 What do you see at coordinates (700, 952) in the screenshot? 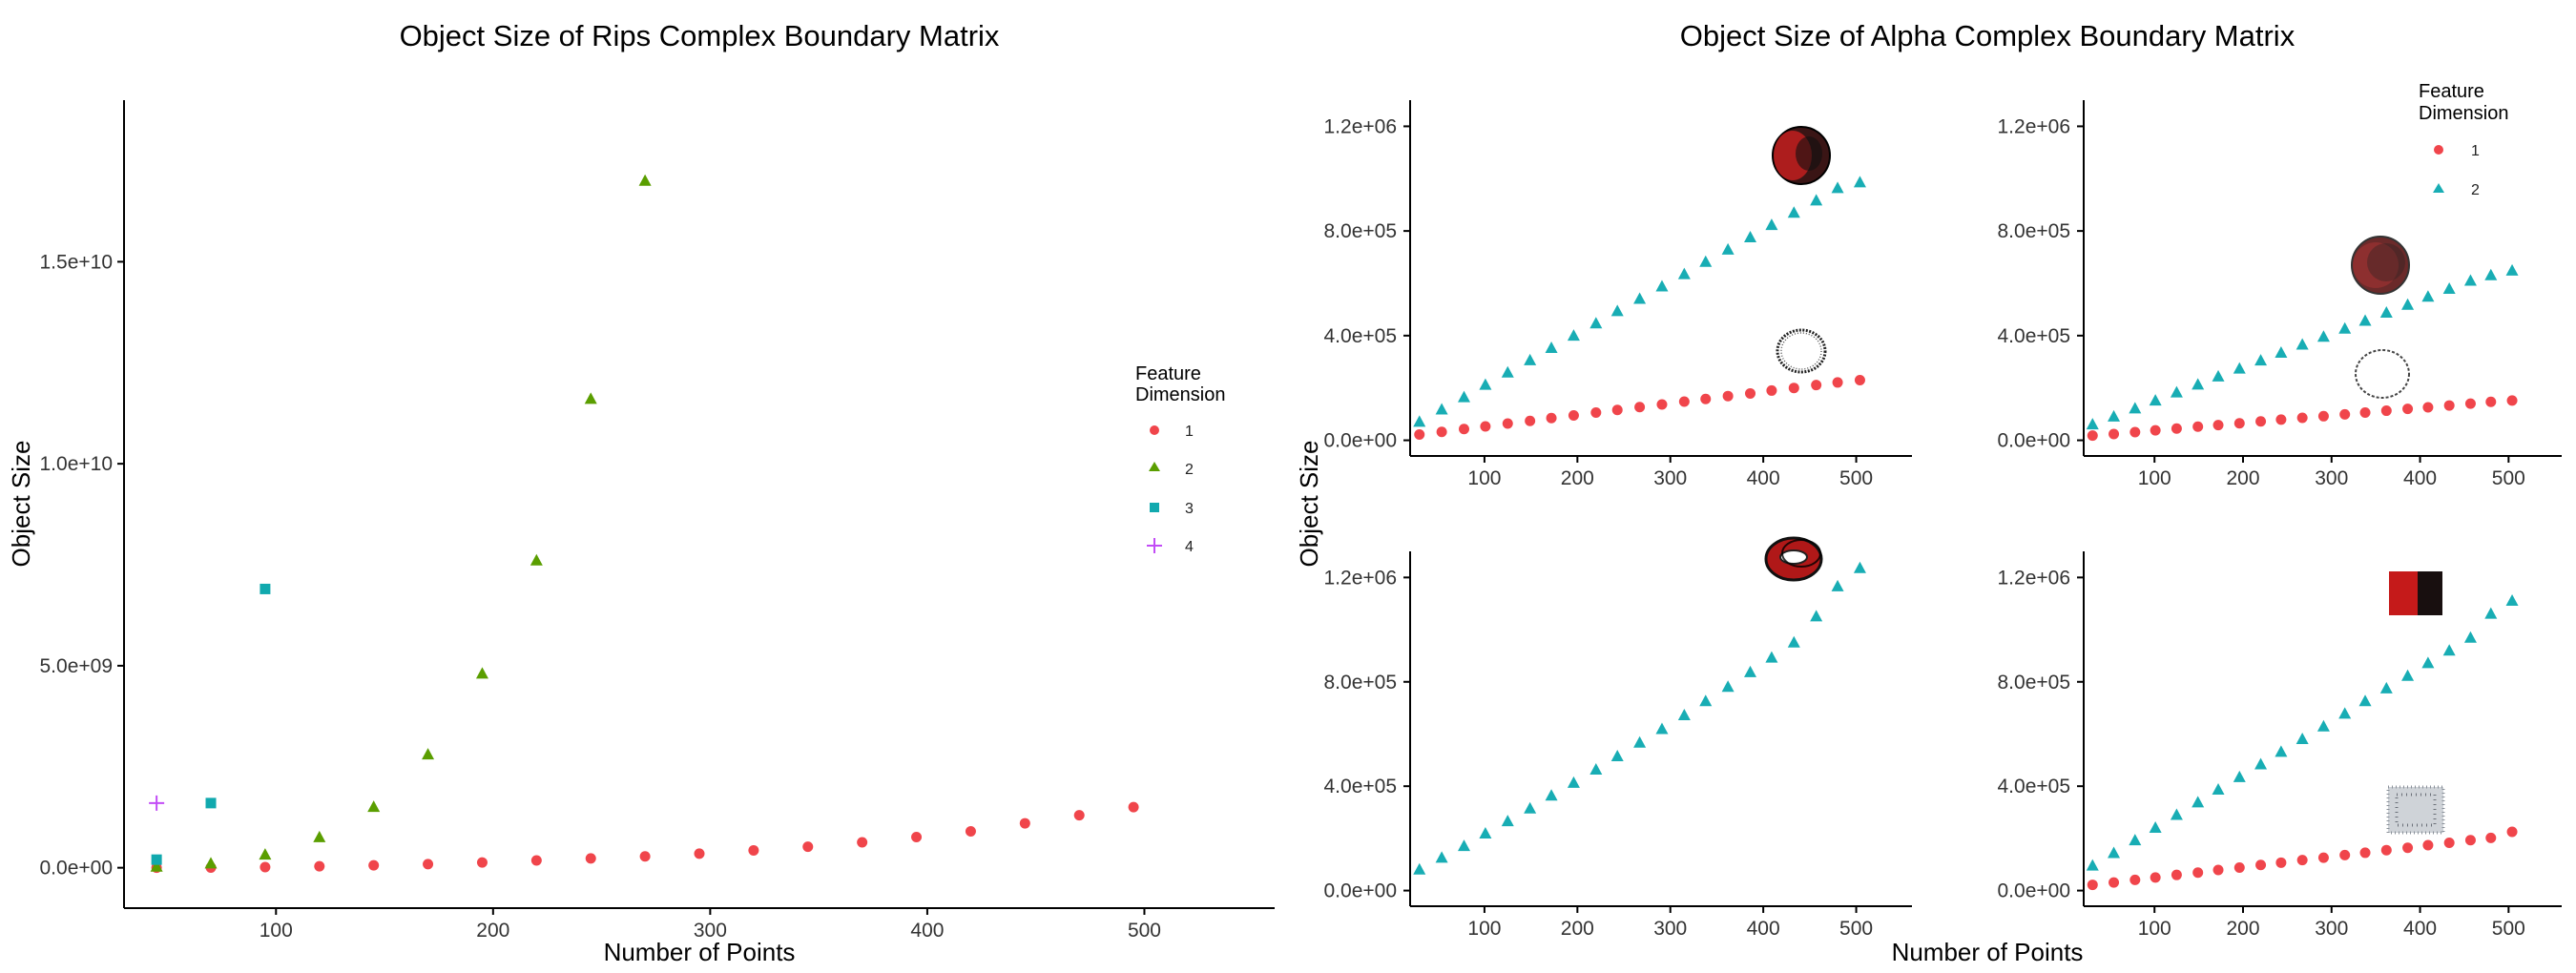
I see `x-axis-title-rips: Number of Points` at bounding box center [700, 952].